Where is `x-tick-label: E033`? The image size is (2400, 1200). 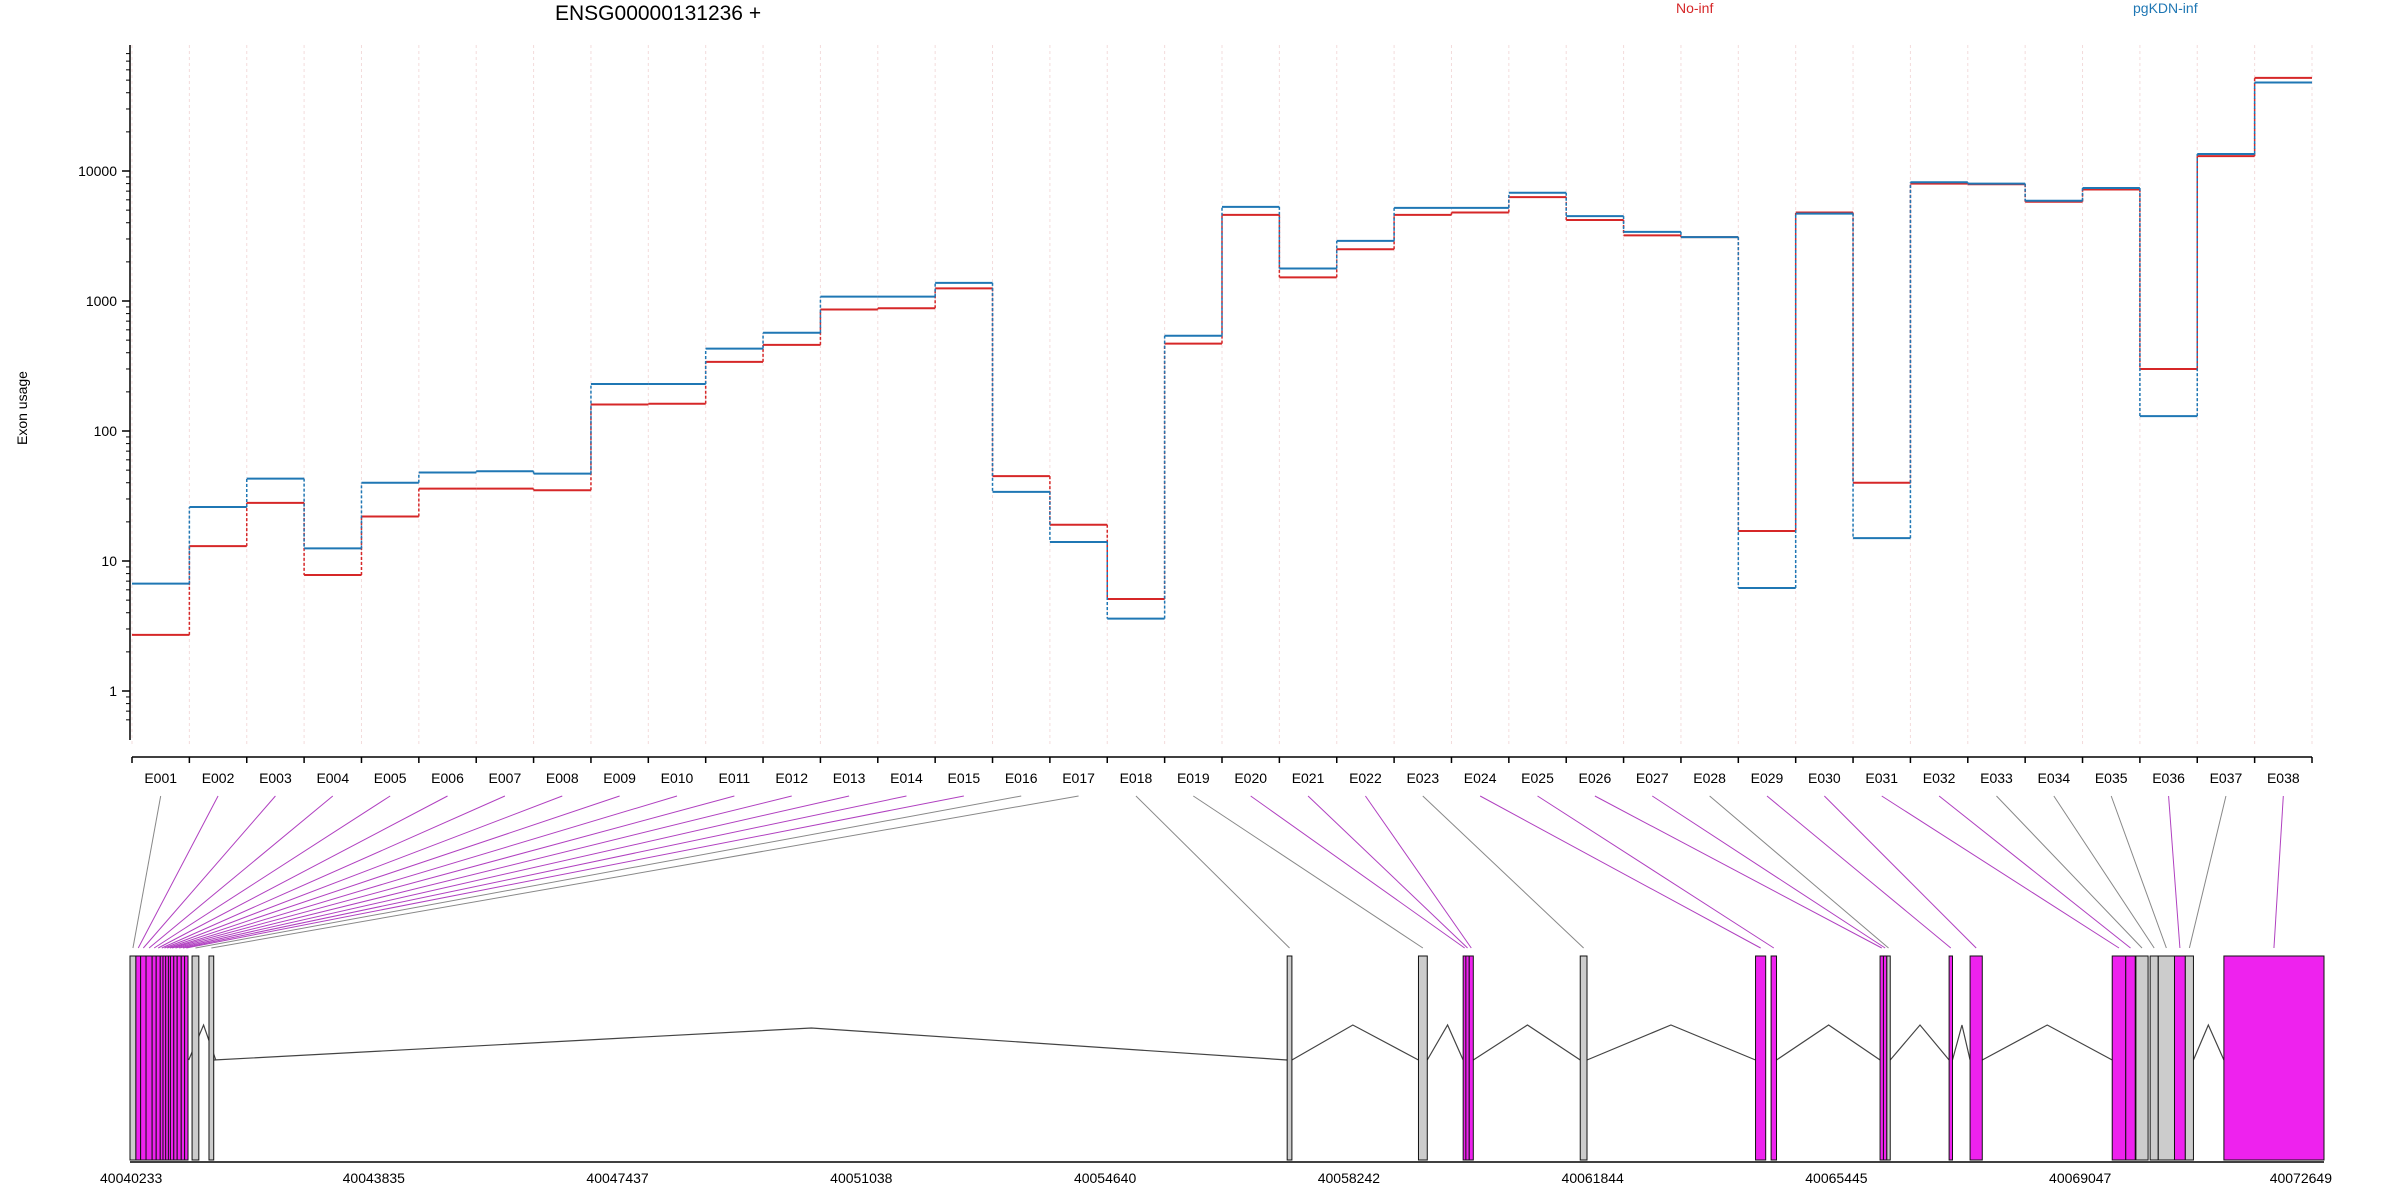
x-tick-label: E033 is located at coordinates (1996, 778).